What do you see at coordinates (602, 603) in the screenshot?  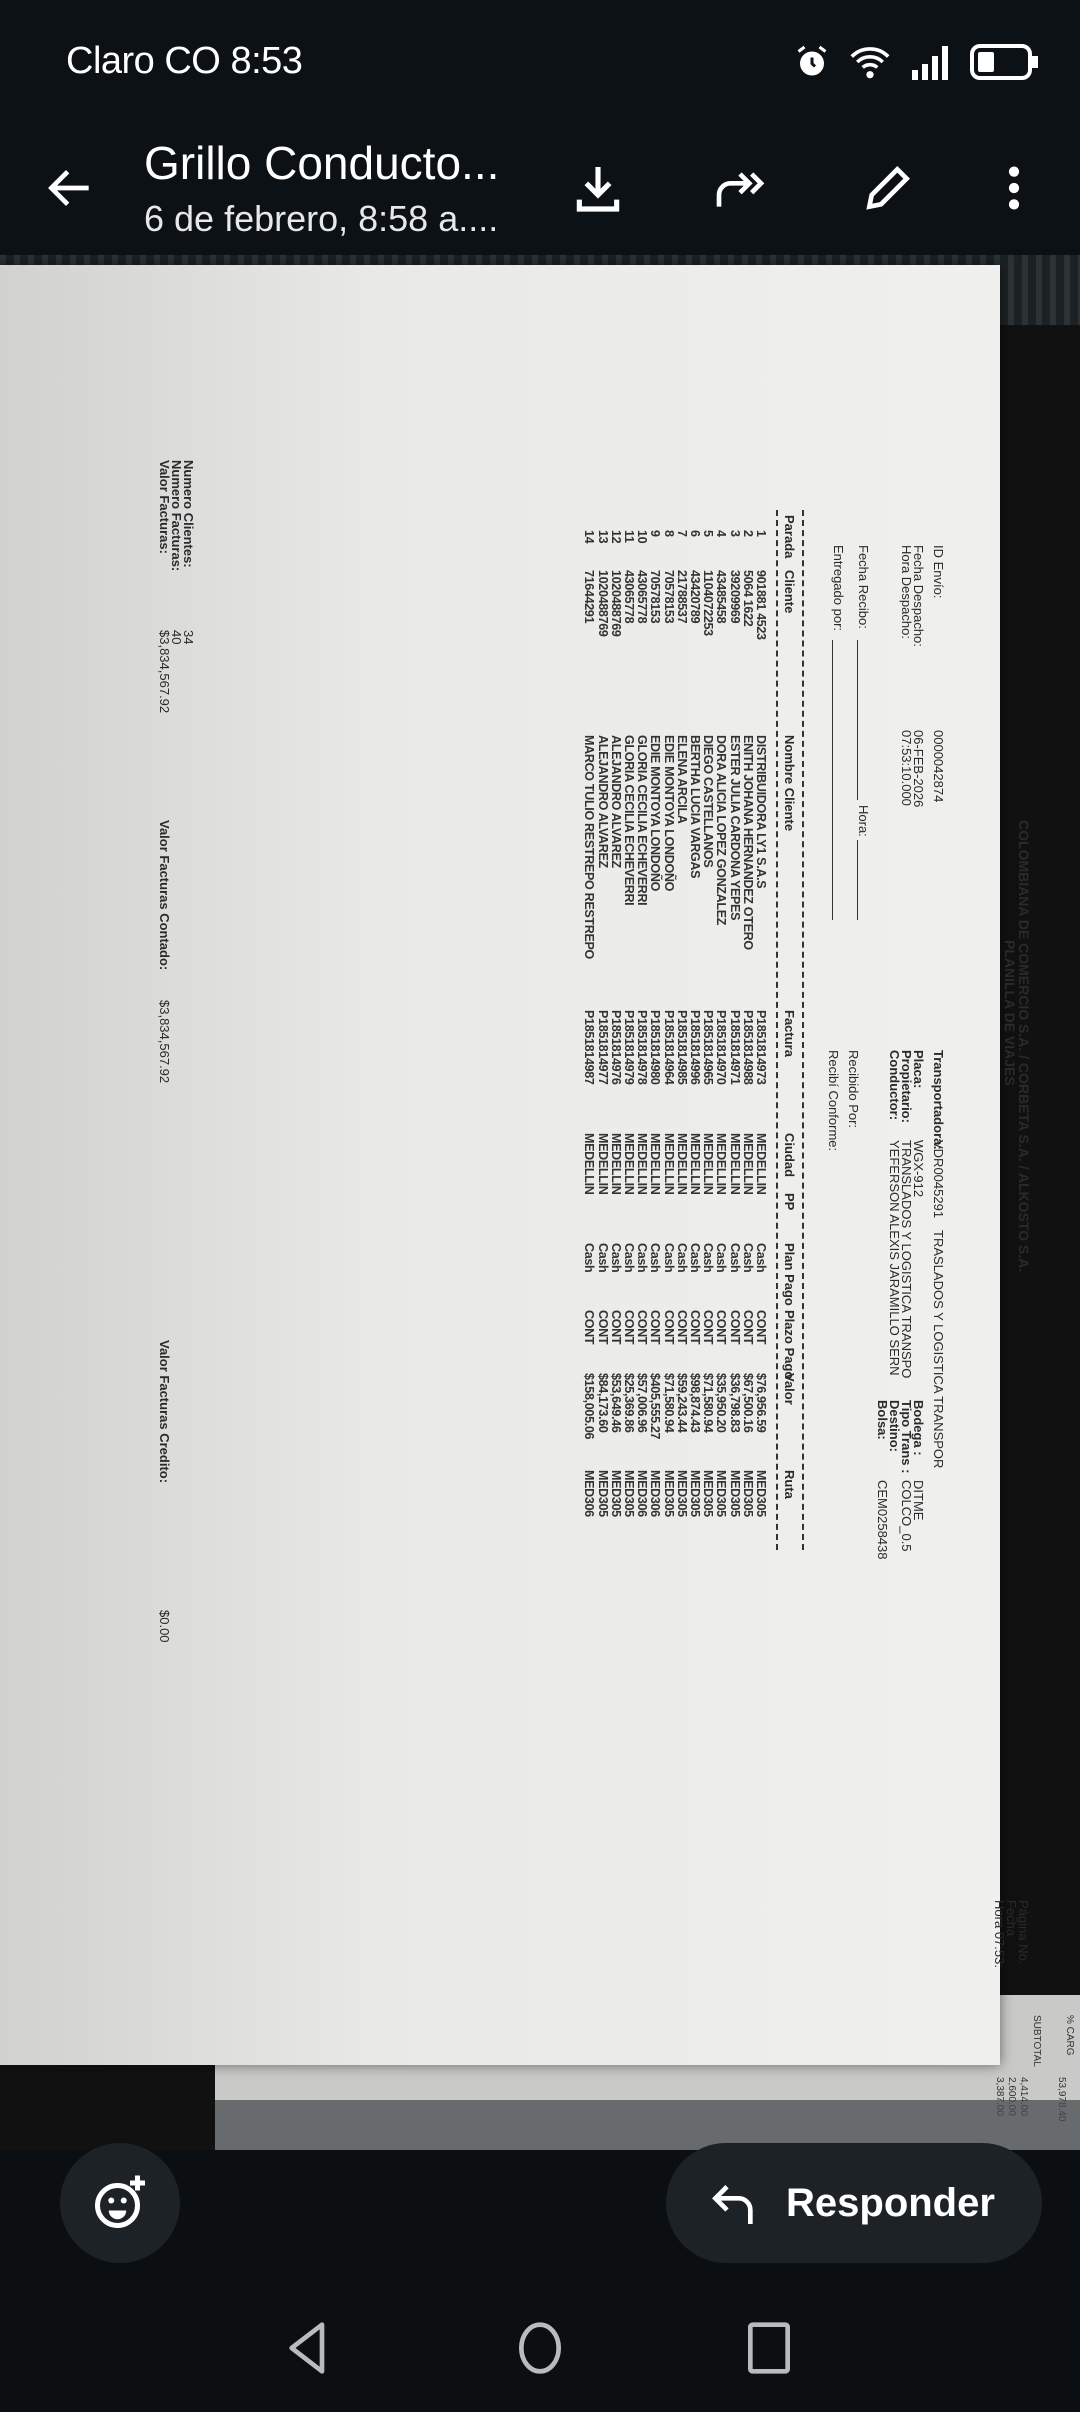 I see `table-cell: 1020488769` at bounding box center [602, 603].